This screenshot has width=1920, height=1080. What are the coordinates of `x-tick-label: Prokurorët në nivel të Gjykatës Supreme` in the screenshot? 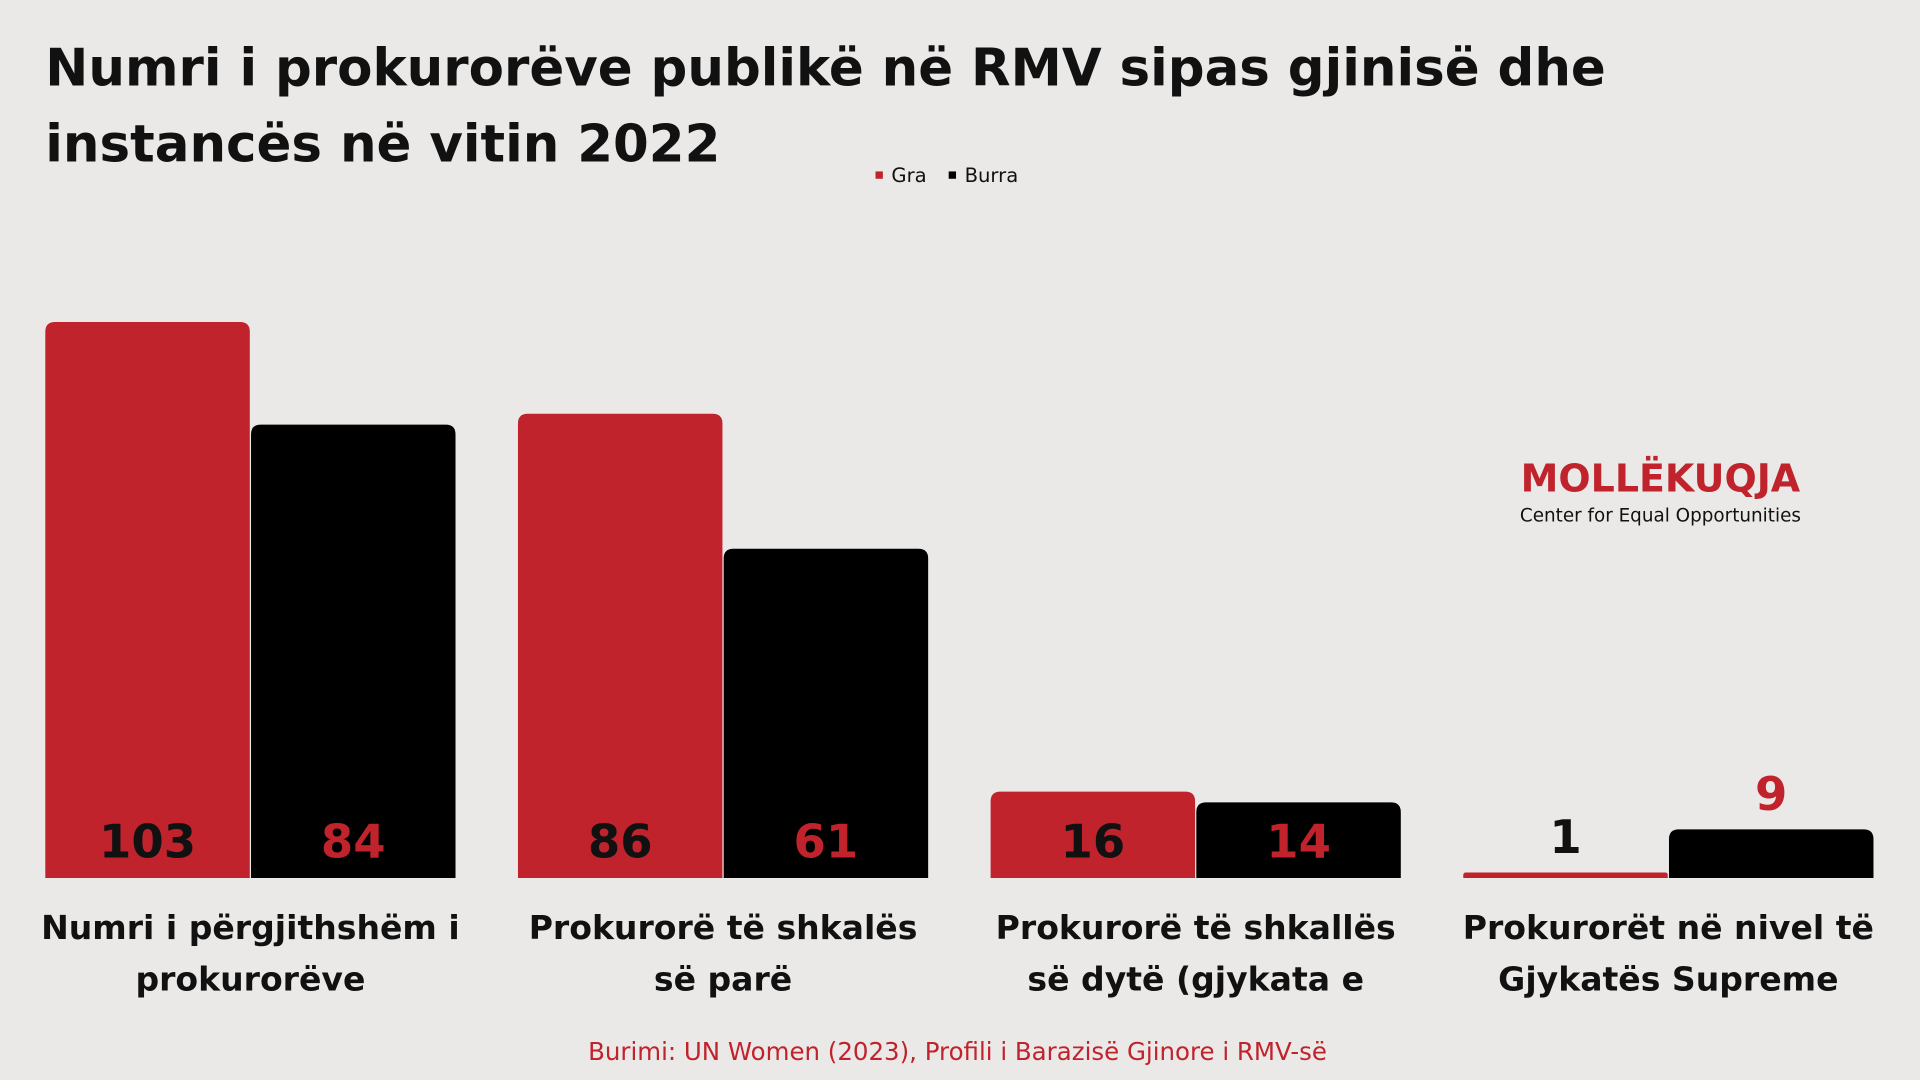 It's located at (1668, 954).